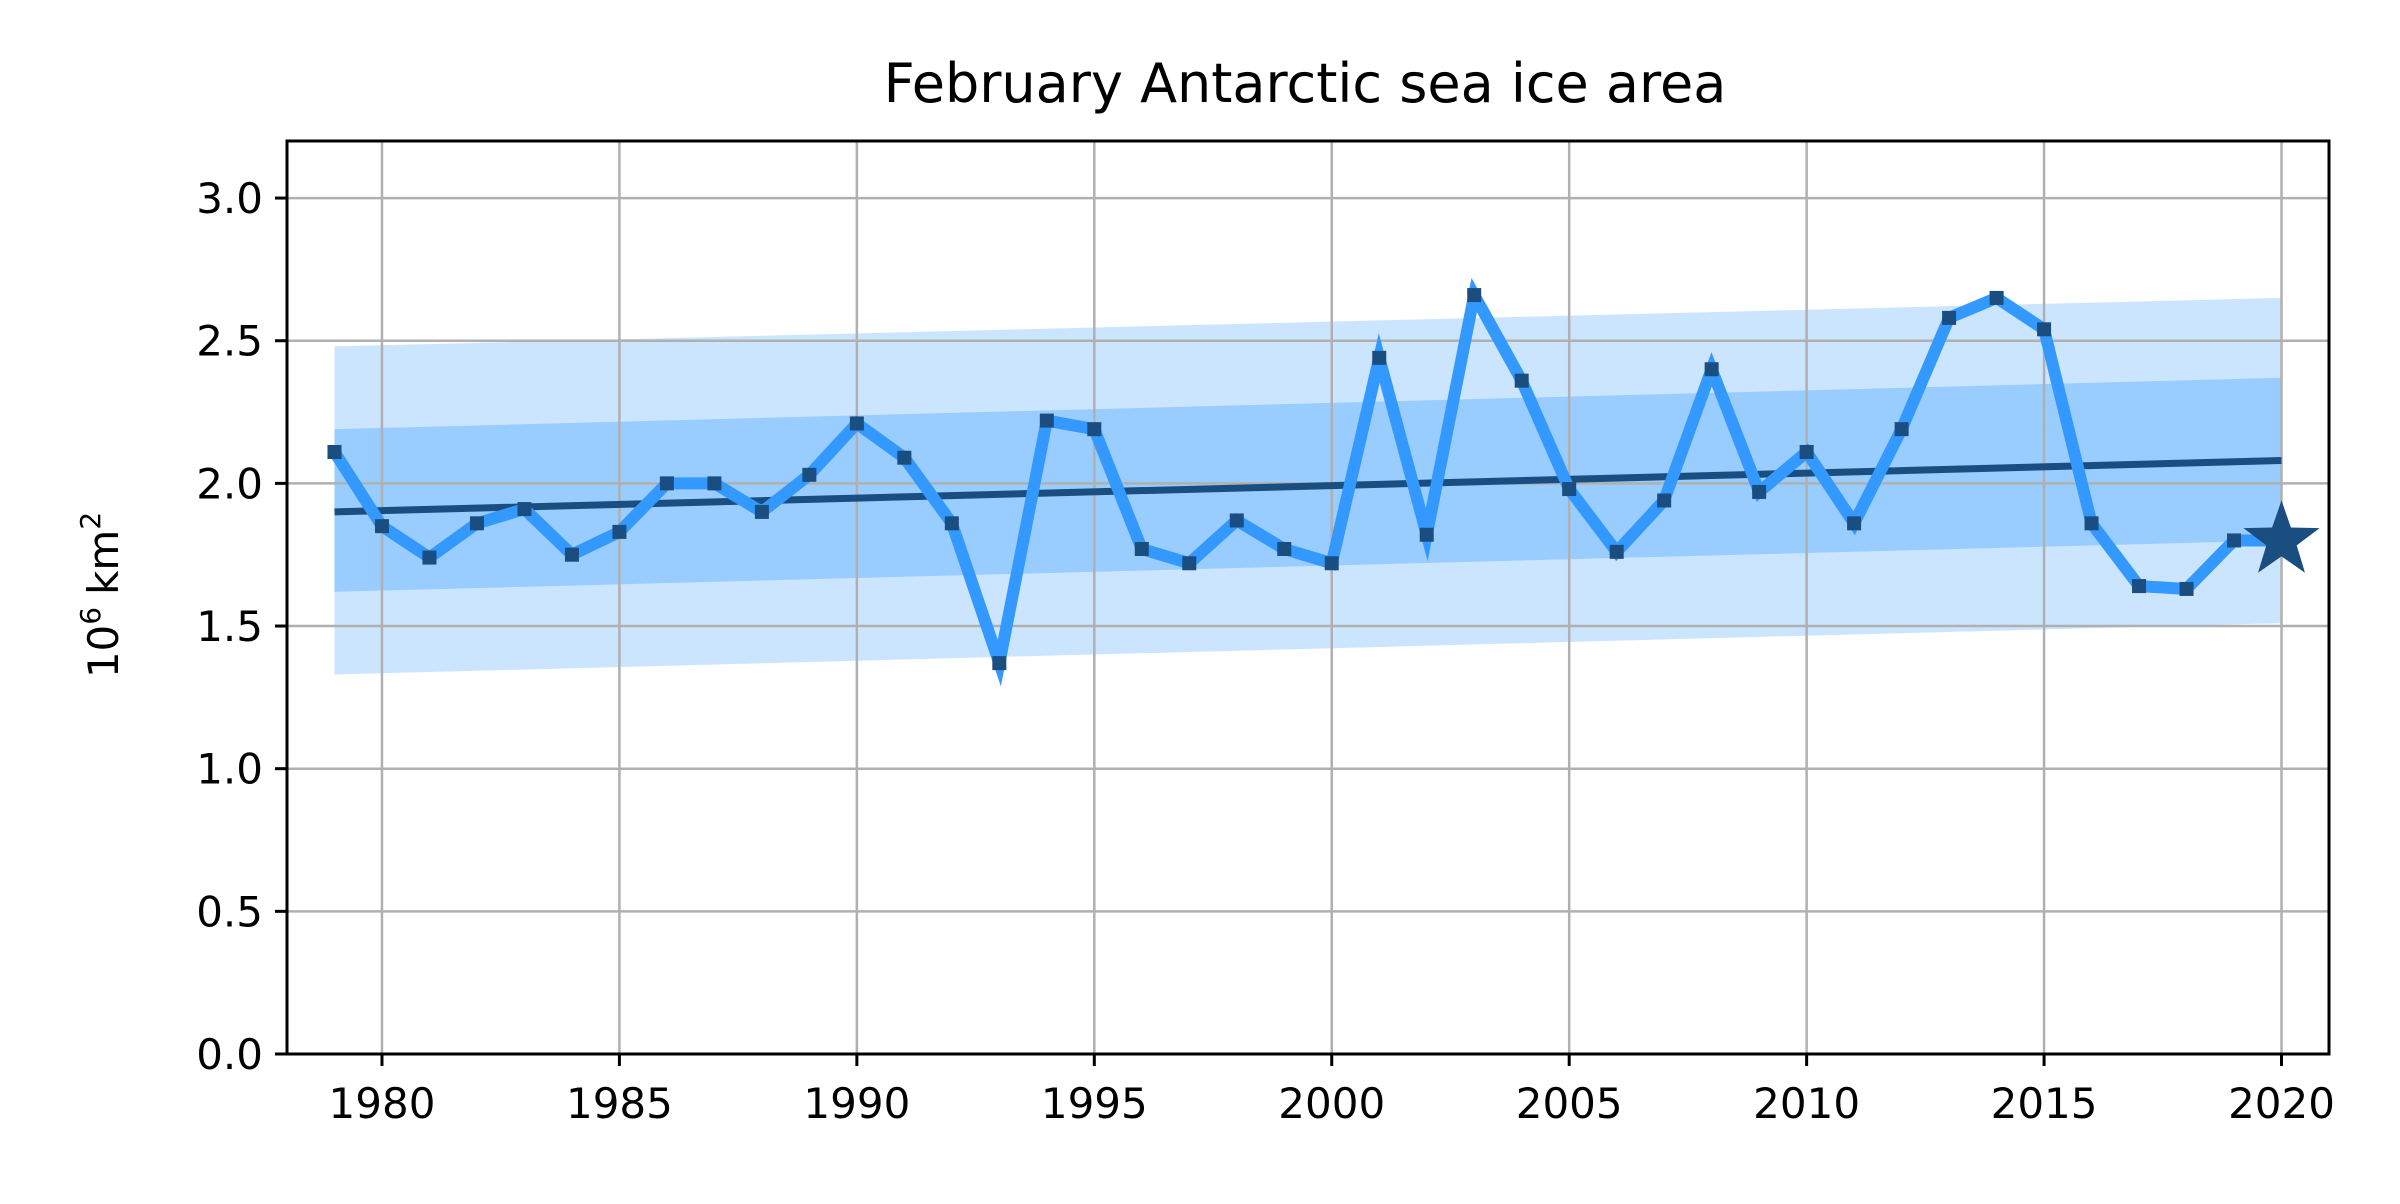 This screenshot has width=2400, height=1204. Describe the element at coordinates (382, 1103) in the screenshot. I see `x-tick-label: 1980` at that location.